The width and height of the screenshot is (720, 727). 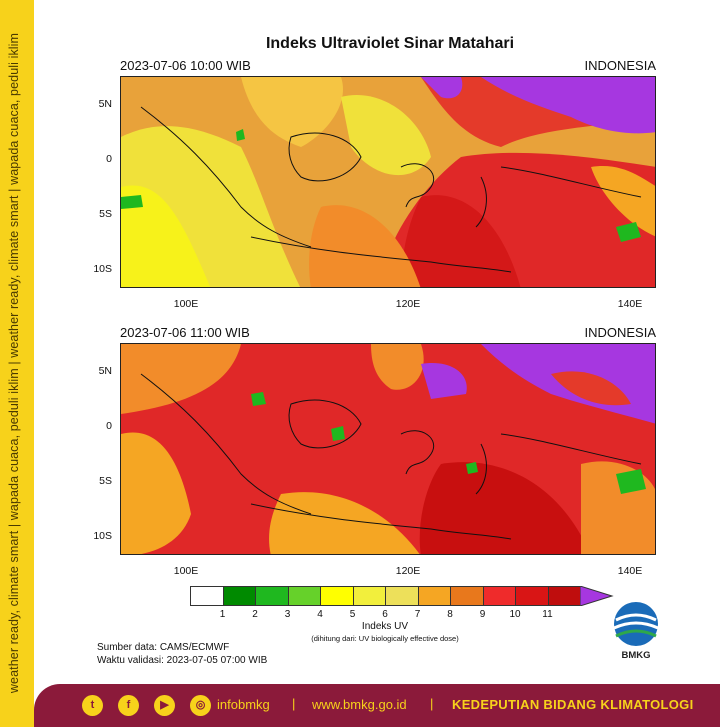 What do you see at coordinates (547, 614) in the screenshot?
I see `colorbar-tick-label: 11` at bounding box center [547, 614].